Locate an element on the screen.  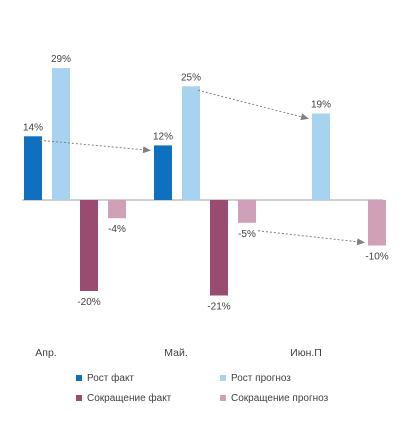
data-label: -20% is located at coordinates (88, 302).